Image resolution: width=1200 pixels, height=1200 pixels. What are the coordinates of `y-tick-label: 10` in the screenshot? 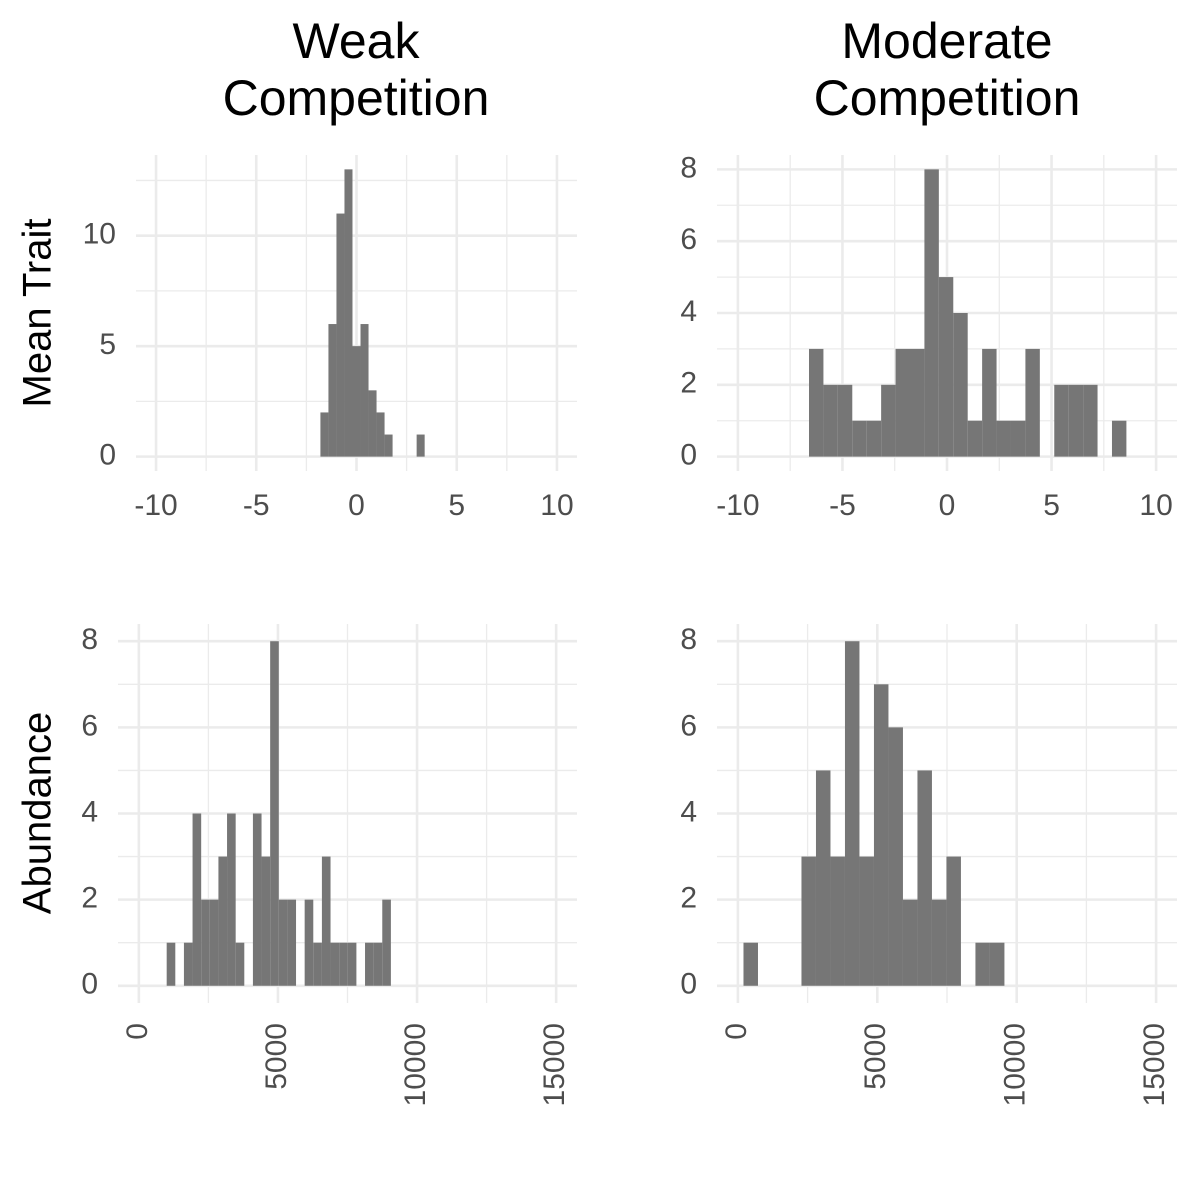 It's located at (99, 234).